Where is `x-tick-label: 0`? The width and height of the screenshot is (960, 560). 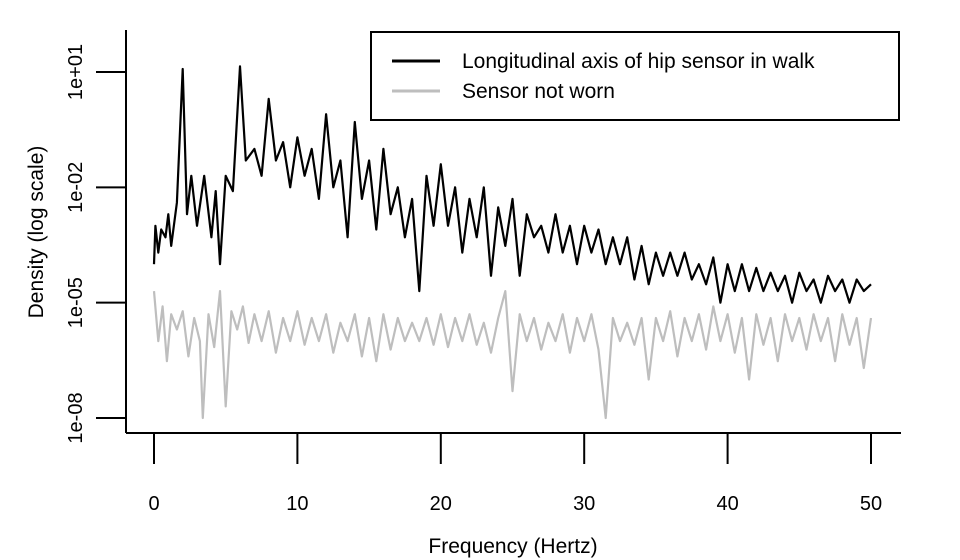
x-tick-label: 0 is located at coordinates (153, 504).